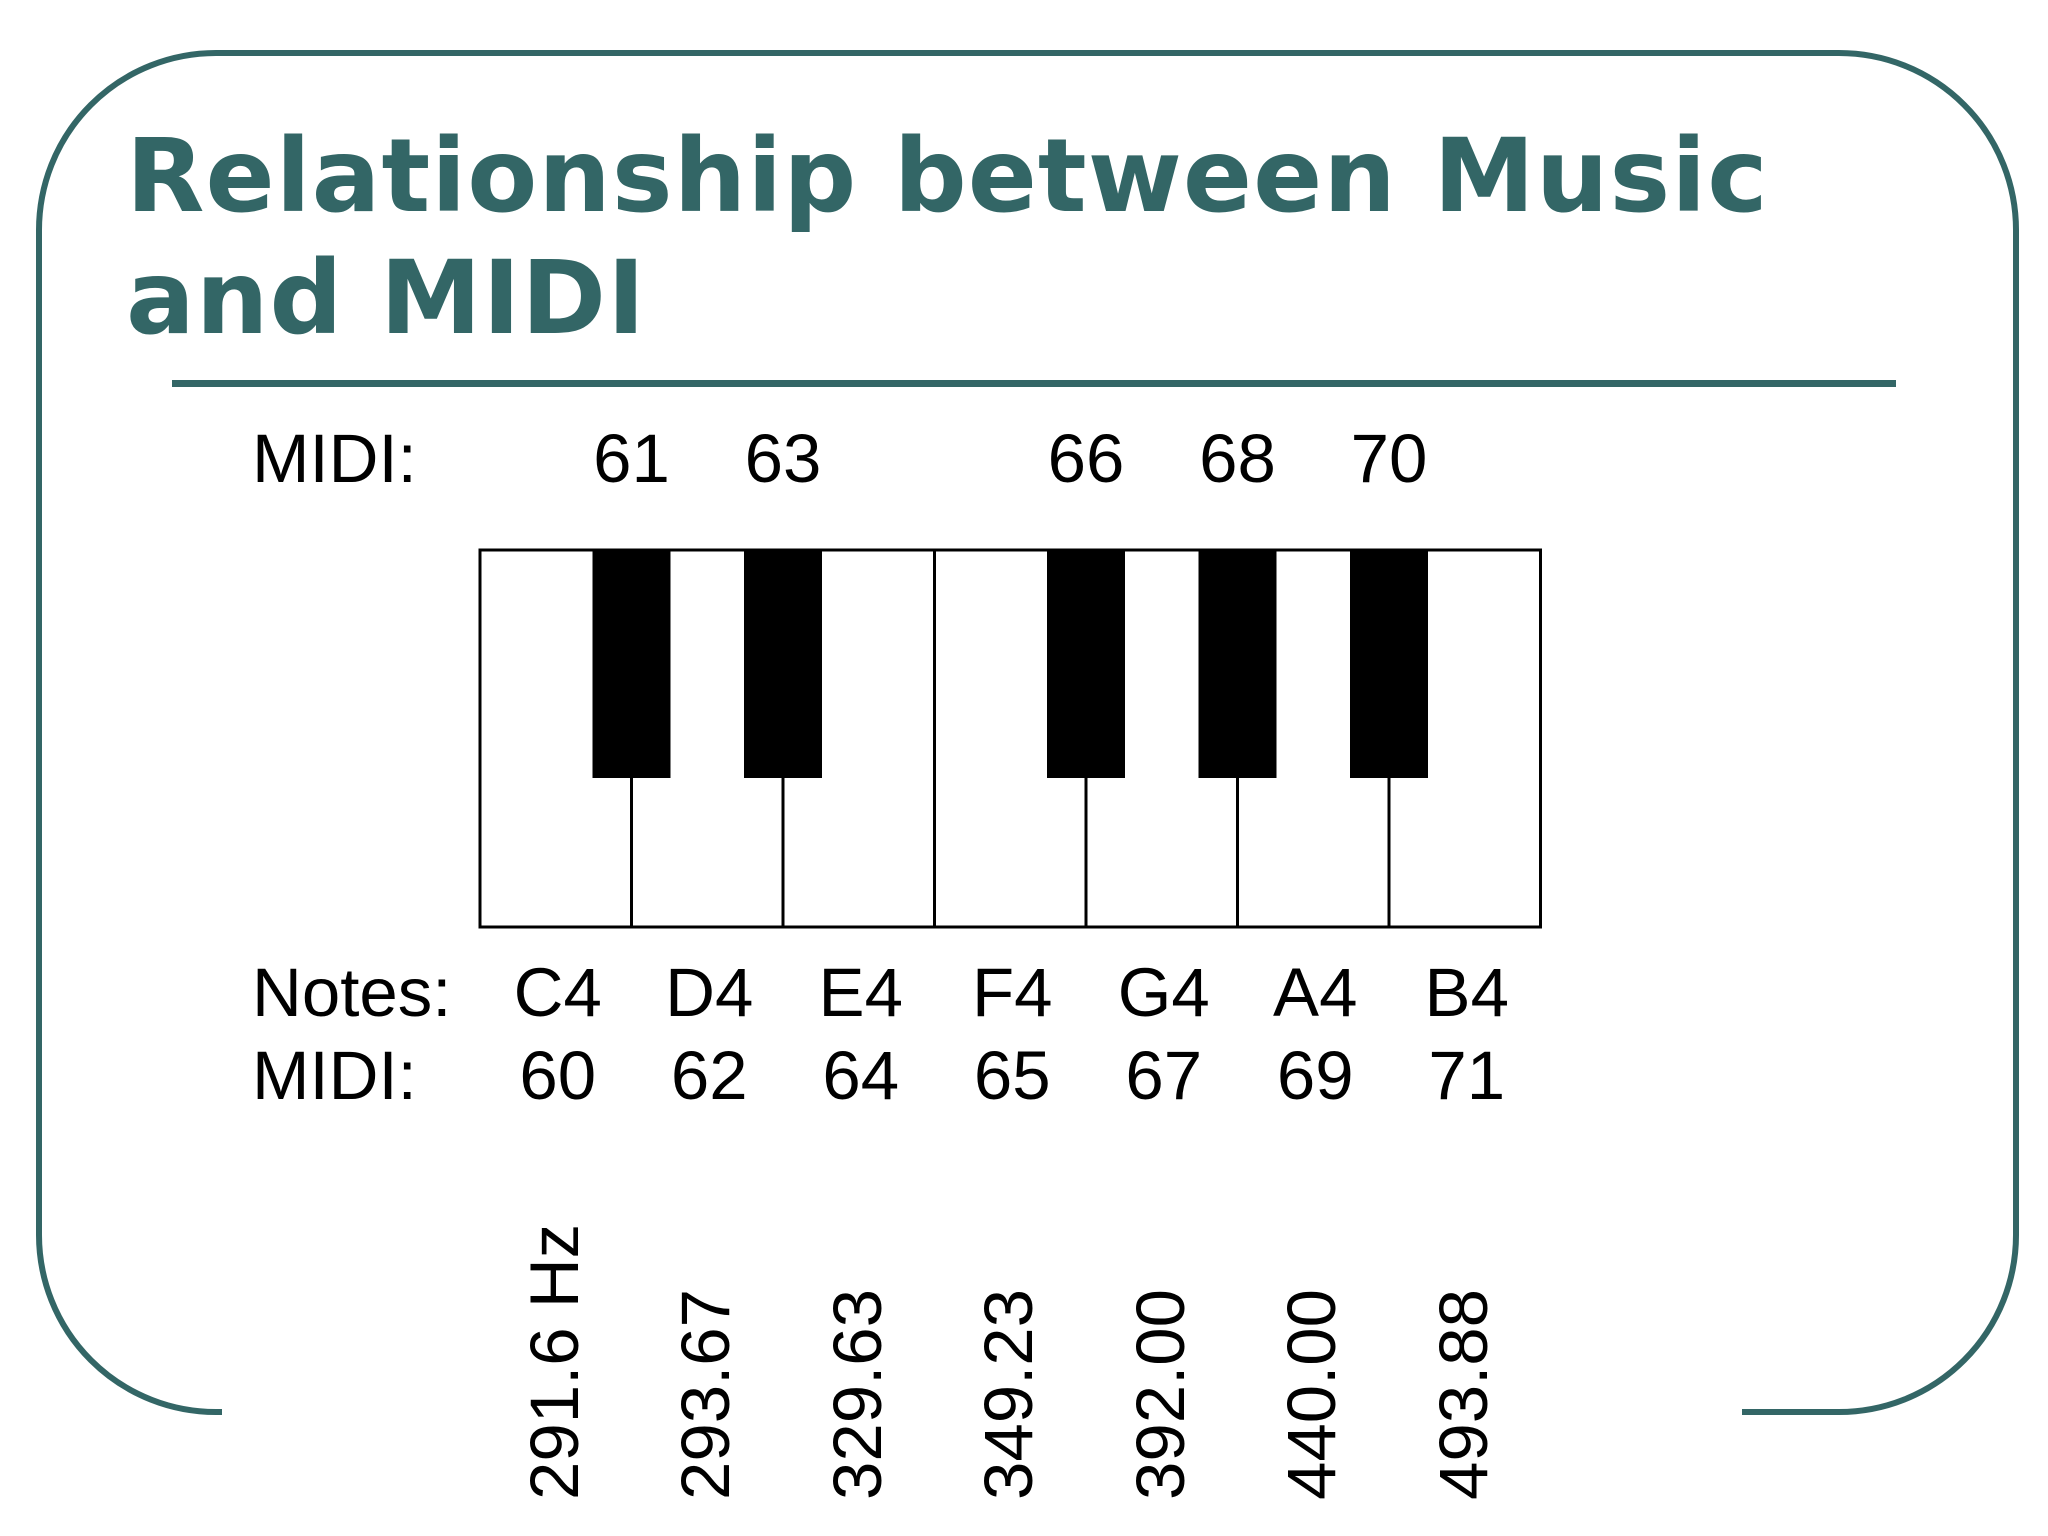  What do you see at coordinates (1312, 1394) in the screenshot?
I see `frequency-label-a4: 440.00` at bounding box center [1312, 1394].